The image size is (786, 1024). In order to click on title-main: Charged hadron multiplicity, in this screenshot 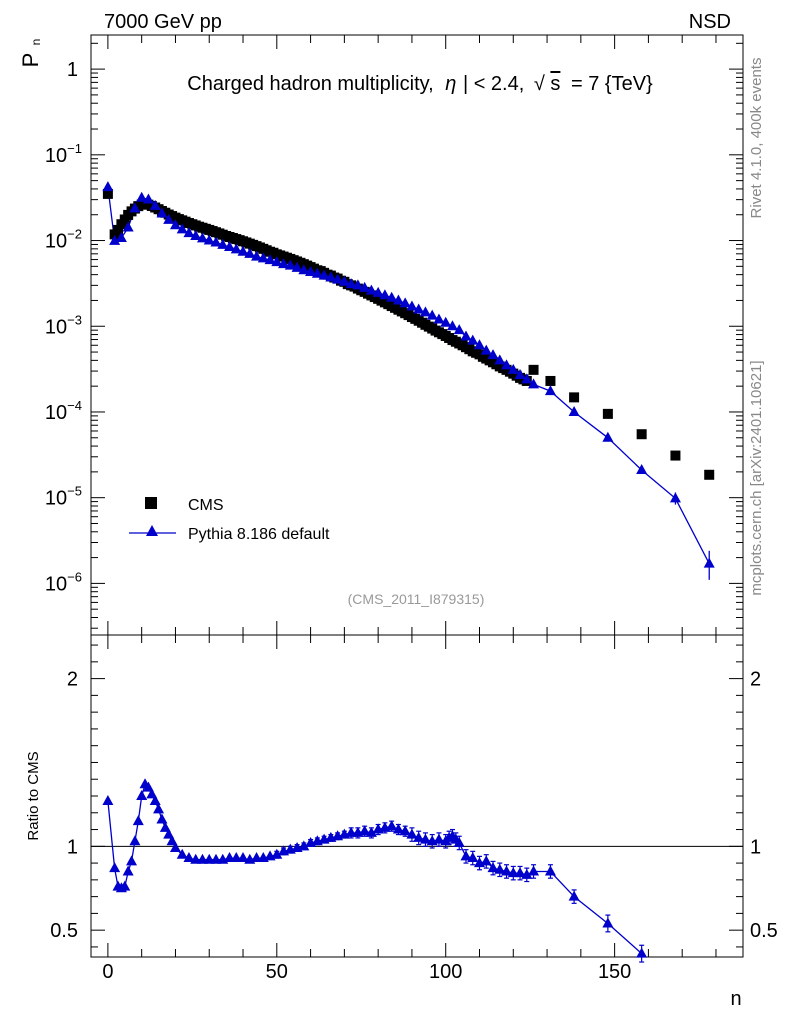, I will do `click(310, 84)`.